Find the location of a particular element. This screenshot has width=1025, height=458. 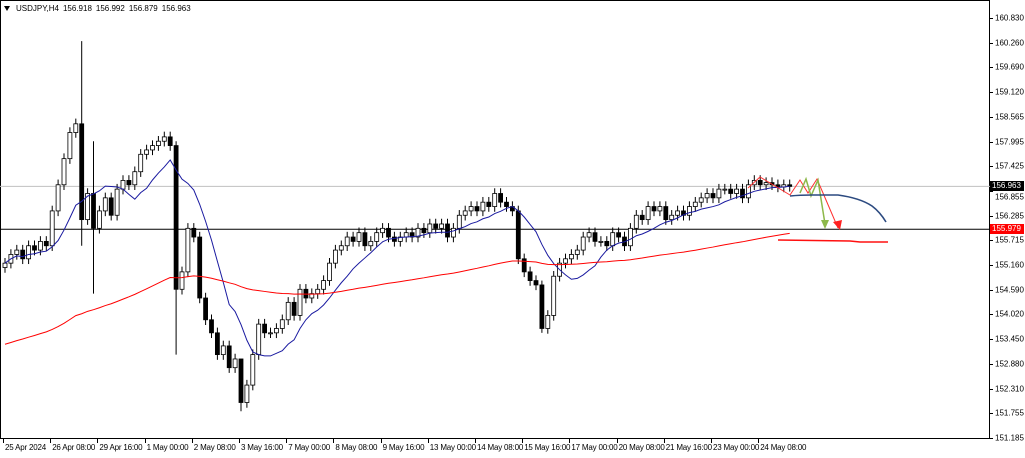

time-tick-label: 15 May 16:00 is located at coordinates (547, 447).